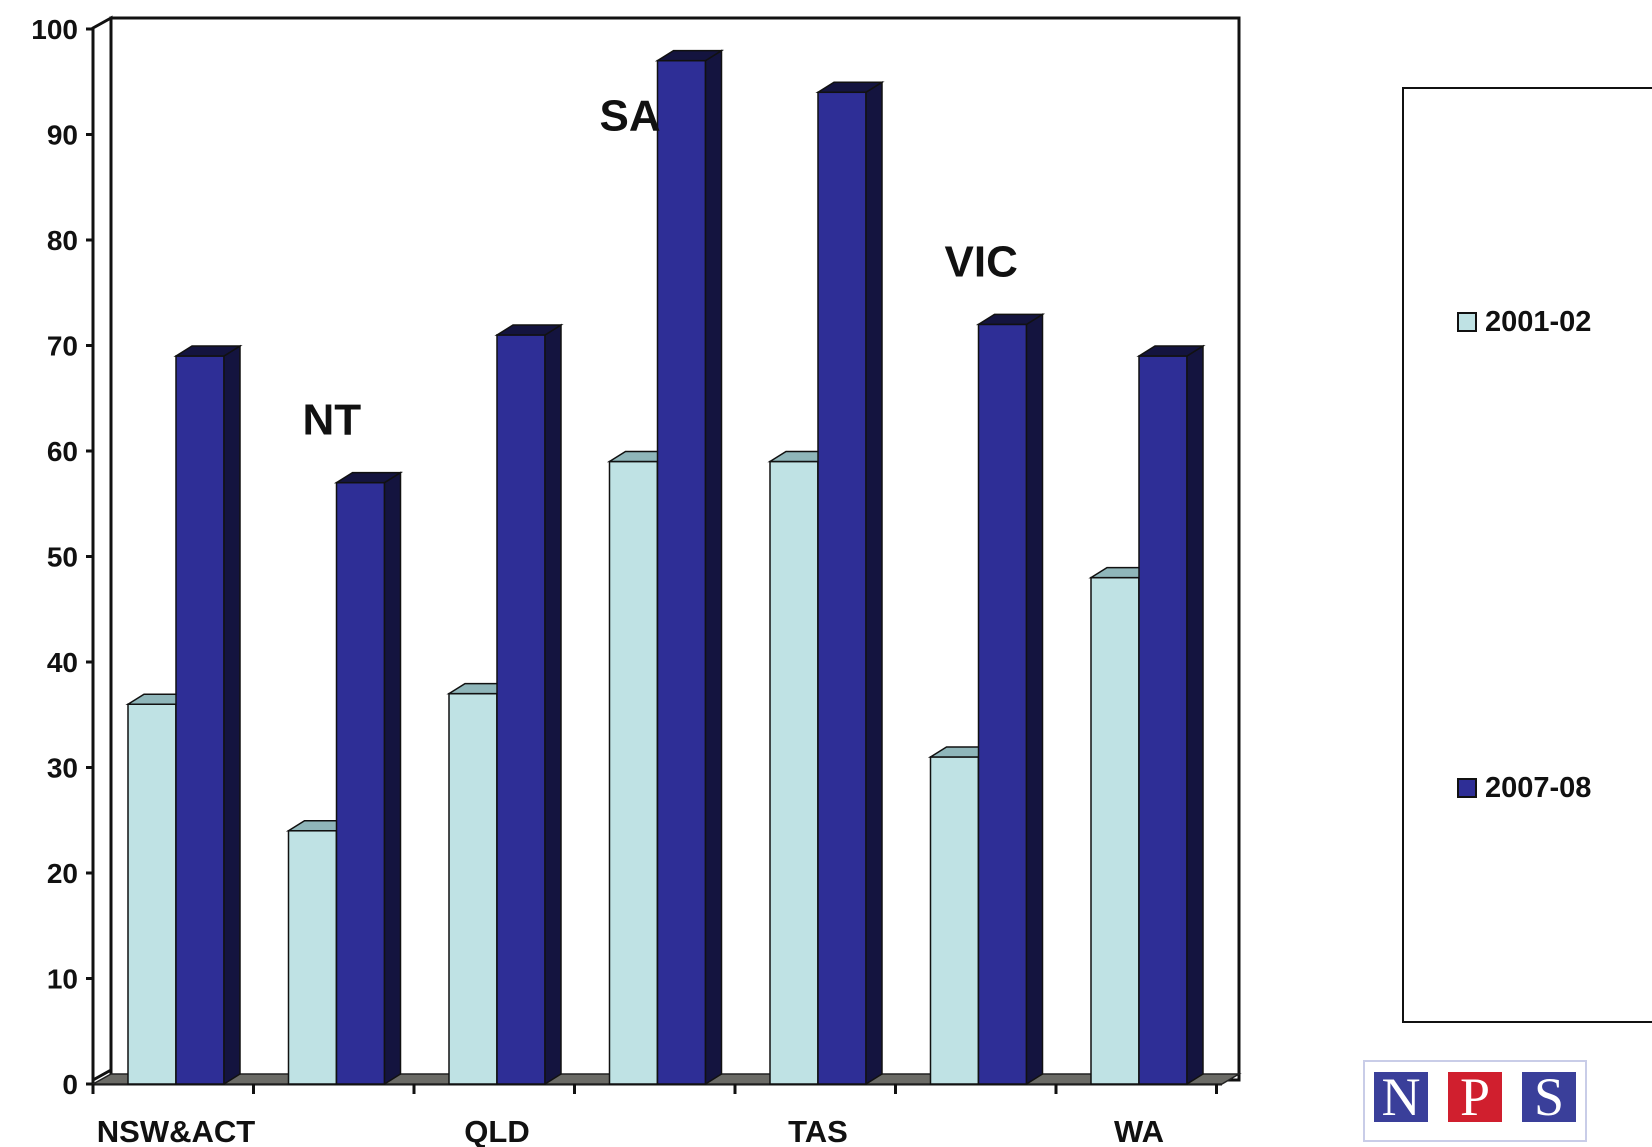 The image size is (1652, 1147). I want to click on legend-box, so click(1527, 555).